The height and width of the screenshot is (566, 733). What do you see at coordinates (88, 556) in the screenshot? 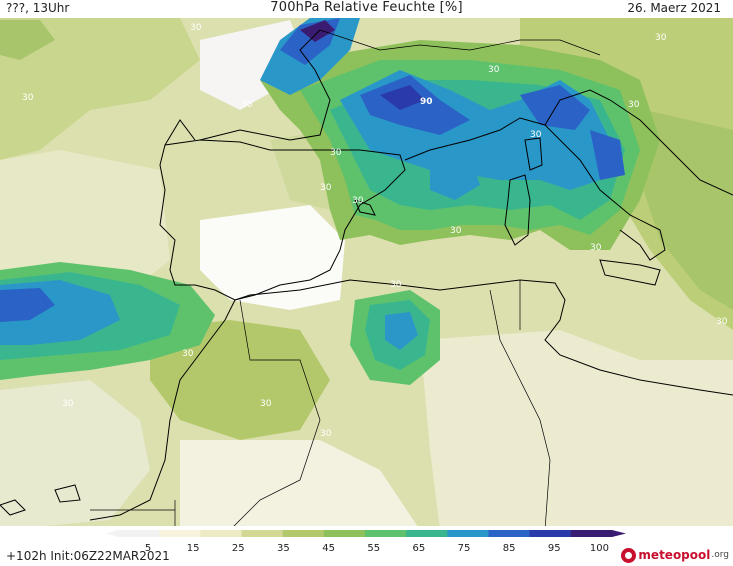
I see `init-time: +102h Init:06Z22MAR2021` at bounding box center [88, 556].